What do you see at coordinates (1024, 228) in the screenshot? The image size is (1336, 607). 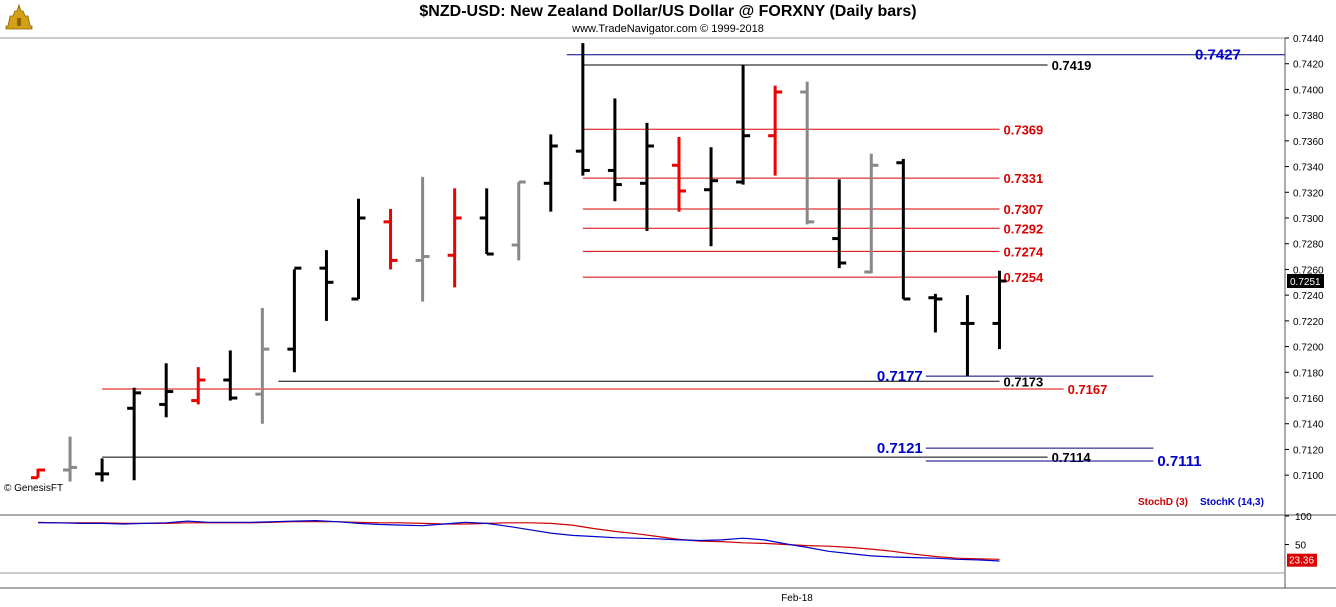 I see `level-label-0.7292: 0.7292` at bounding box center [1024, 228].